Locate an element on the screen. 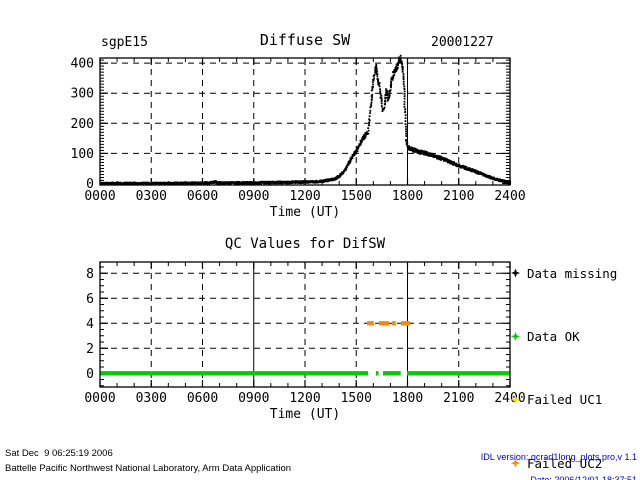 This screenshot has height=480, width=640. idl-version-text: IDL version: qcrad1long_plots.pro,v 1.1 is located at coordinates (558, 457).